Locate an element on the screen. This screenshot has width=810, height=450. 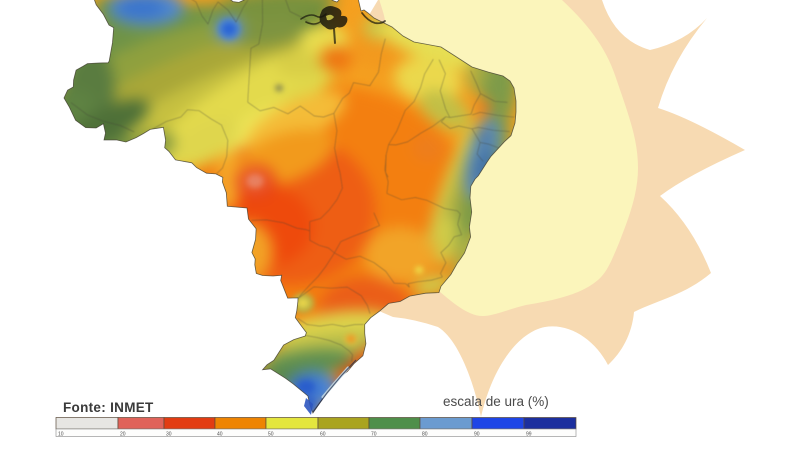
svg-text: 90 is located at coordinates (477, 435).